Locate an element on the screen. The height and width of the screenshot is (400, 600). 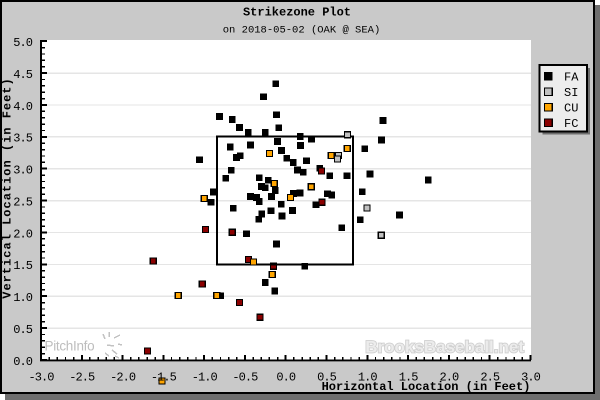
svg-text: FA is located at coordinates (571, 78).